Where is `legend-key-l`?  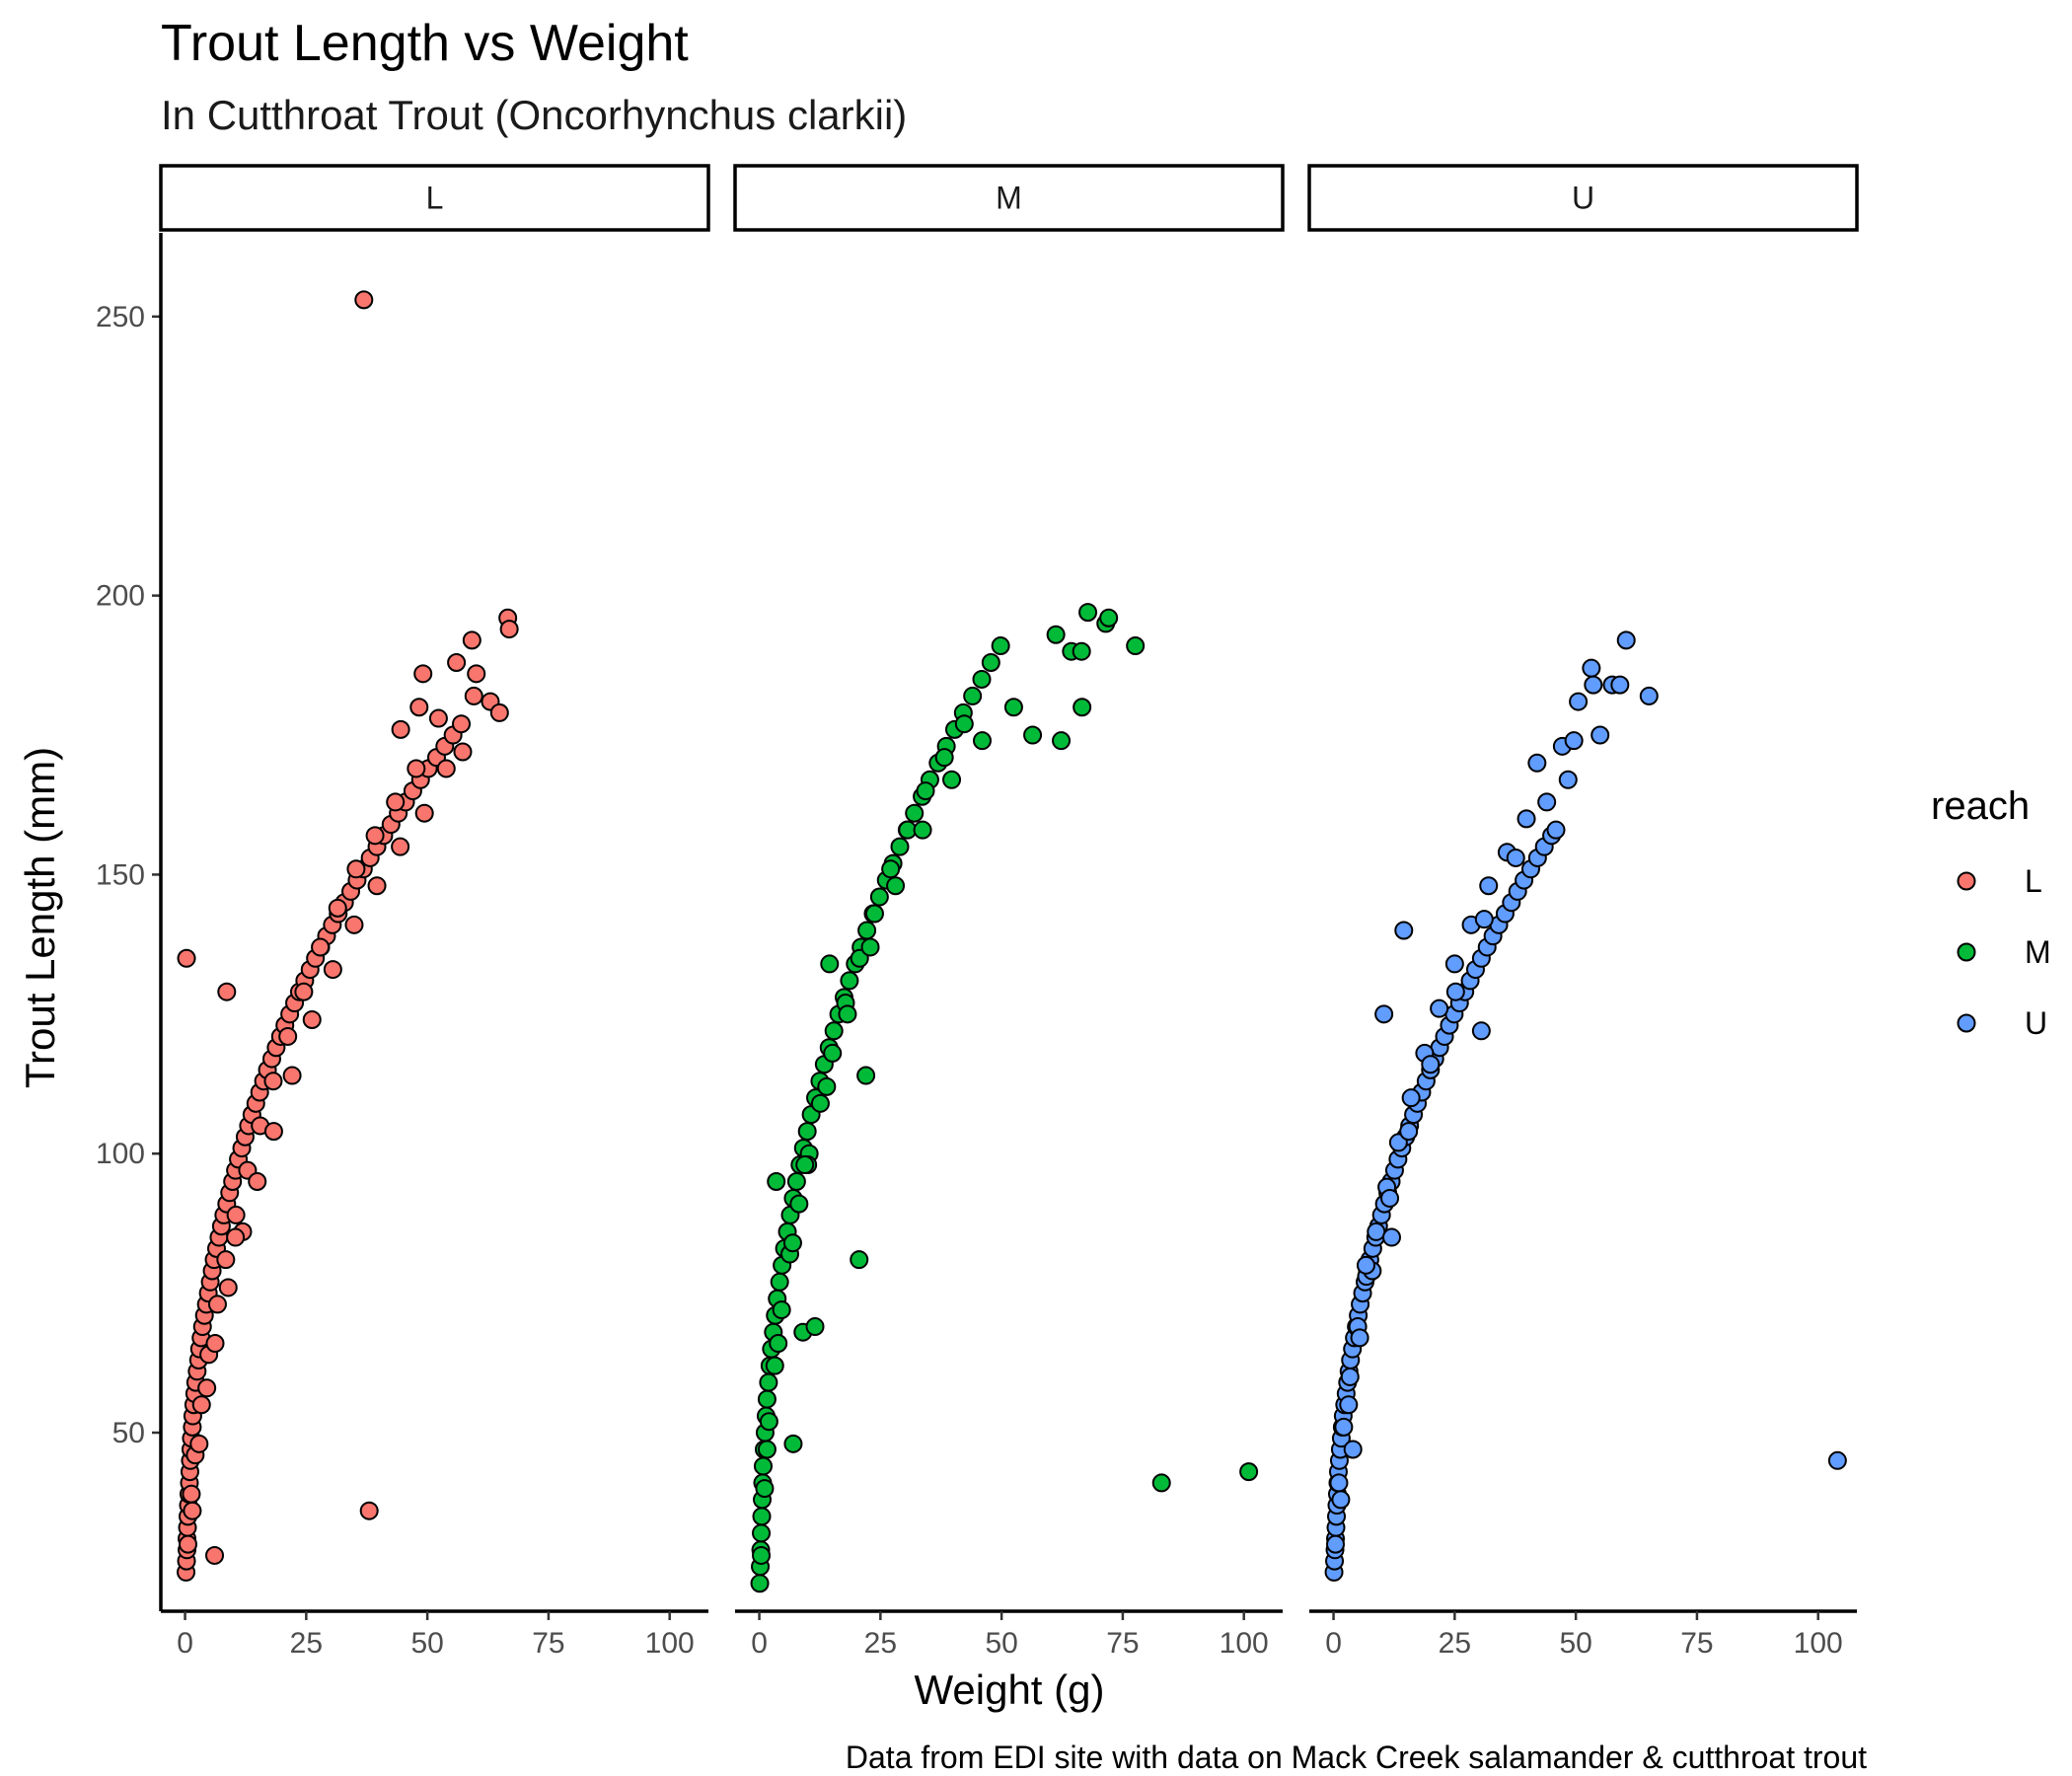 legend-key-l is located at coordinates (1966, 881).